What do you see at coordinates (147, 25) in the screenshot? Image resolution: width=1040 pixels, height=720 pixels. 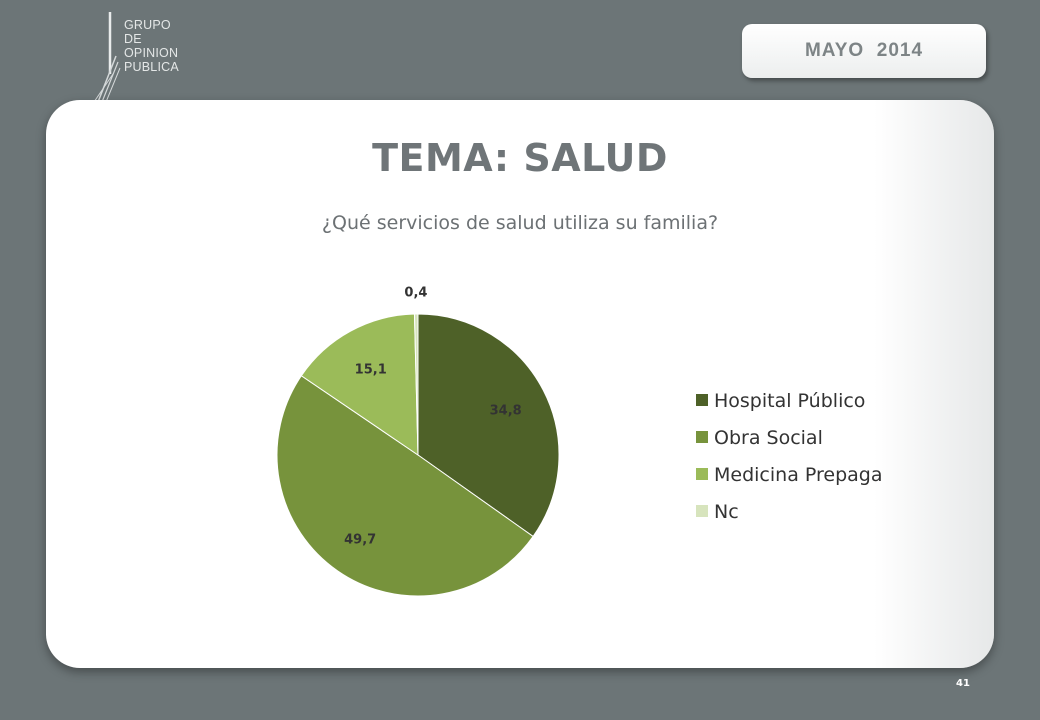 I see `logo-line-1: GRUPO` at bounding box center [147, 25].